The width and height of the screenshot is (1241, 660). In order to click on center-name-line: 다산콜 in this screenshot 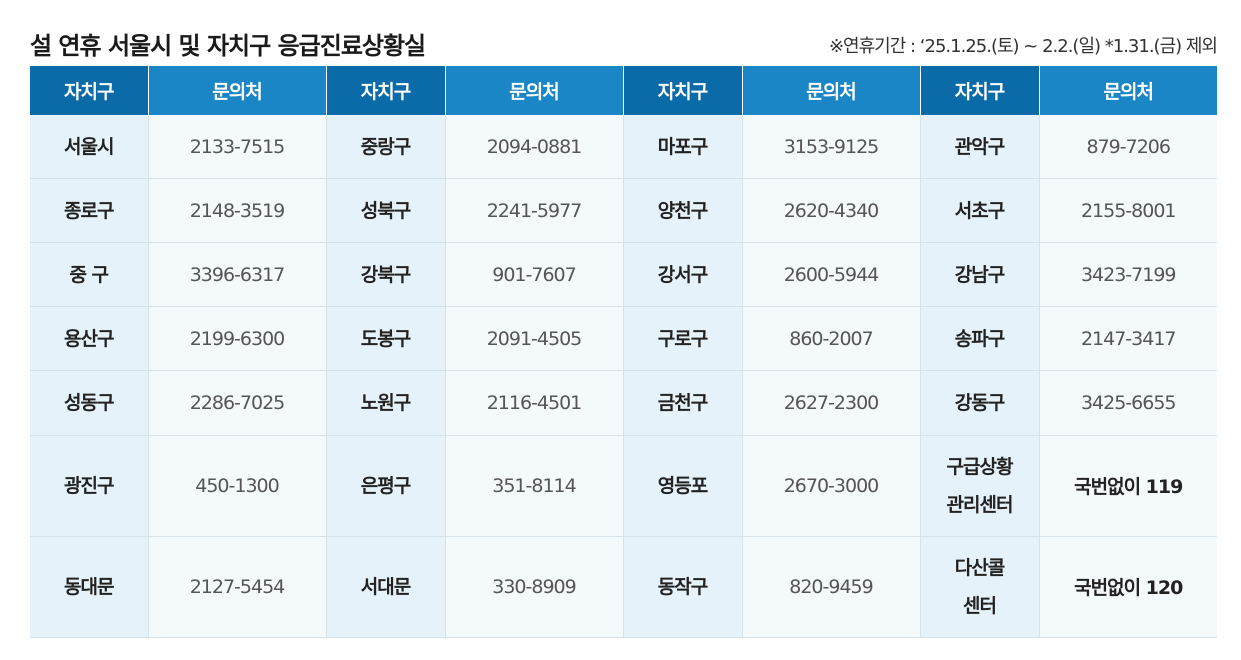, I will do `click(979, 567)`.